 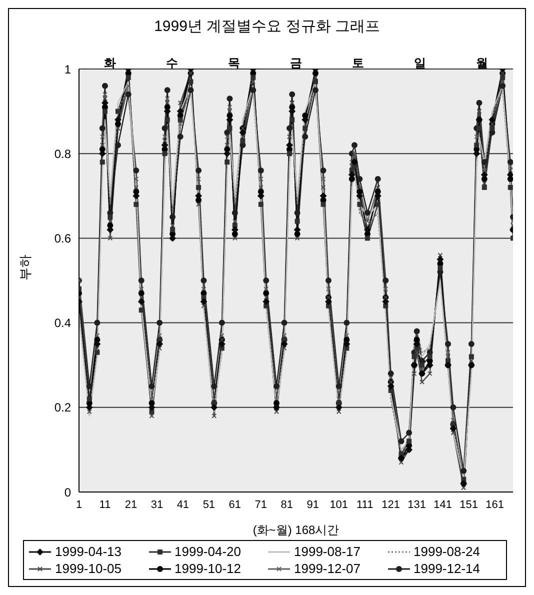 I want to click on y-tick-label: 1, so click(x=68, y=69).